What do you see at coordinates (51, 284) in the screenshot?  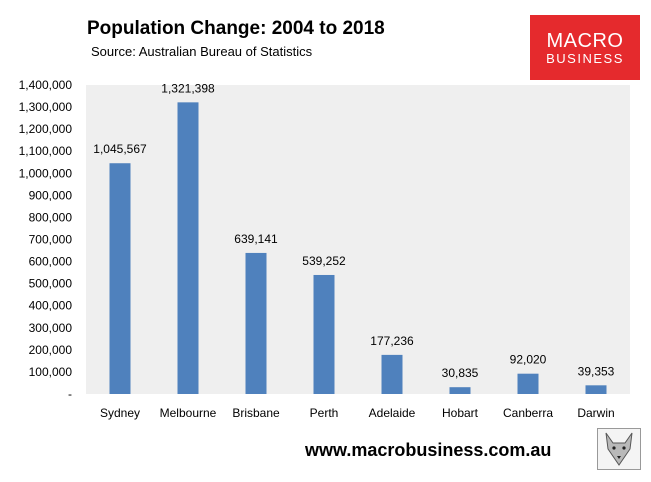 I see `y-tick-label: 500,000` at bounding box center [51, 284].